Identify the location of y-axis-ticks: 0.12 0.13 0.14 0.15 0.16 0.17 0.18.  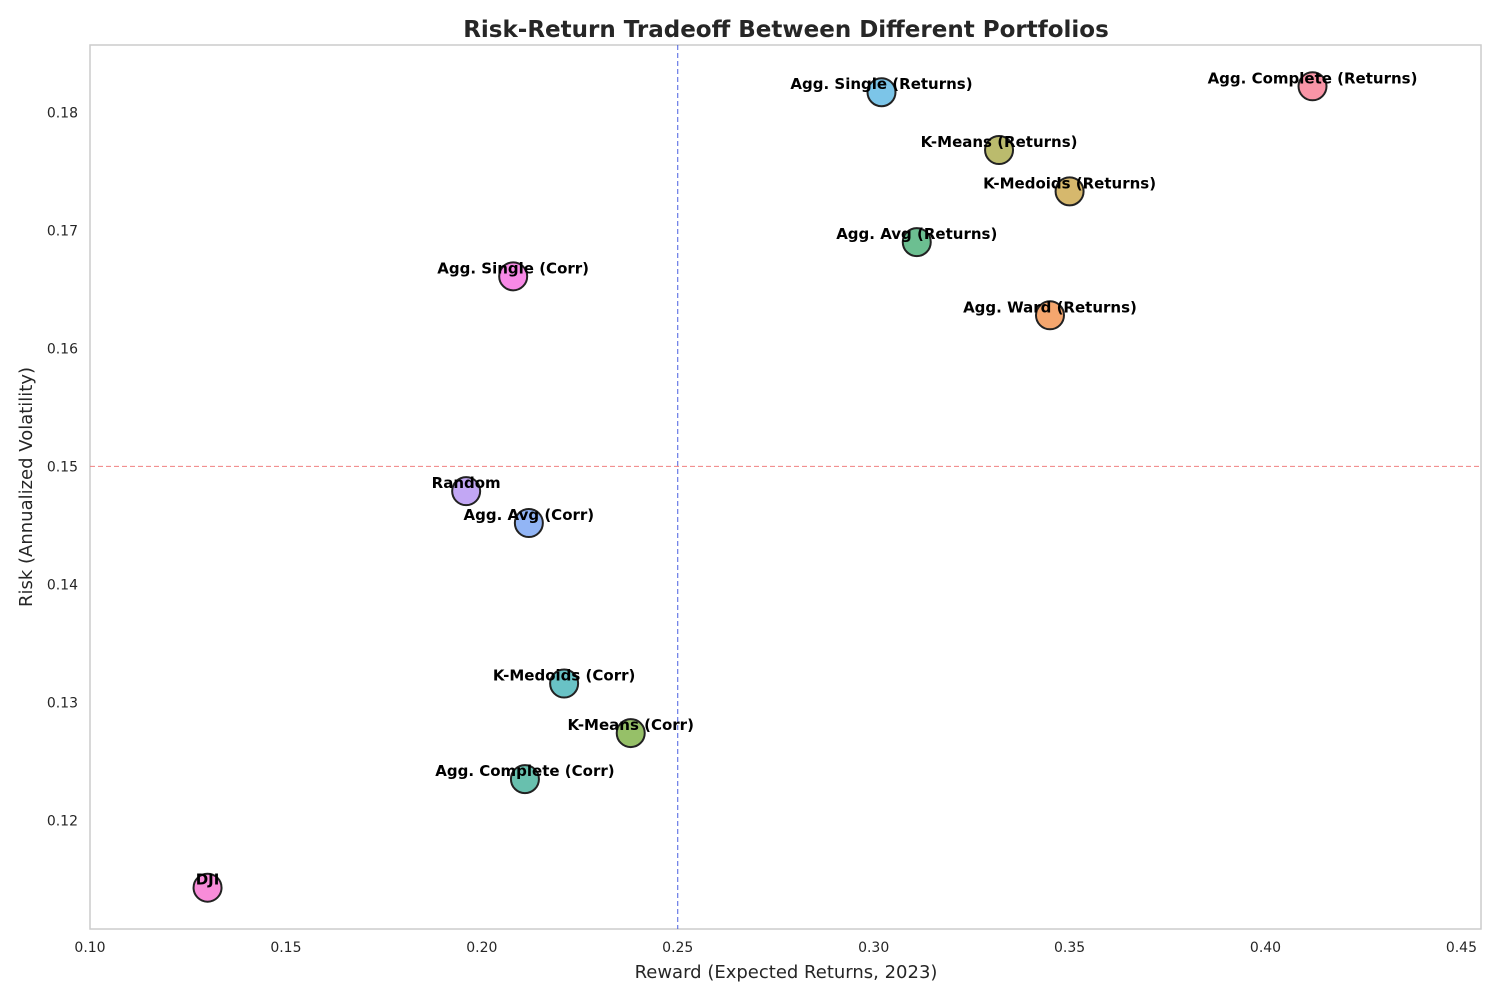
(62, 467).